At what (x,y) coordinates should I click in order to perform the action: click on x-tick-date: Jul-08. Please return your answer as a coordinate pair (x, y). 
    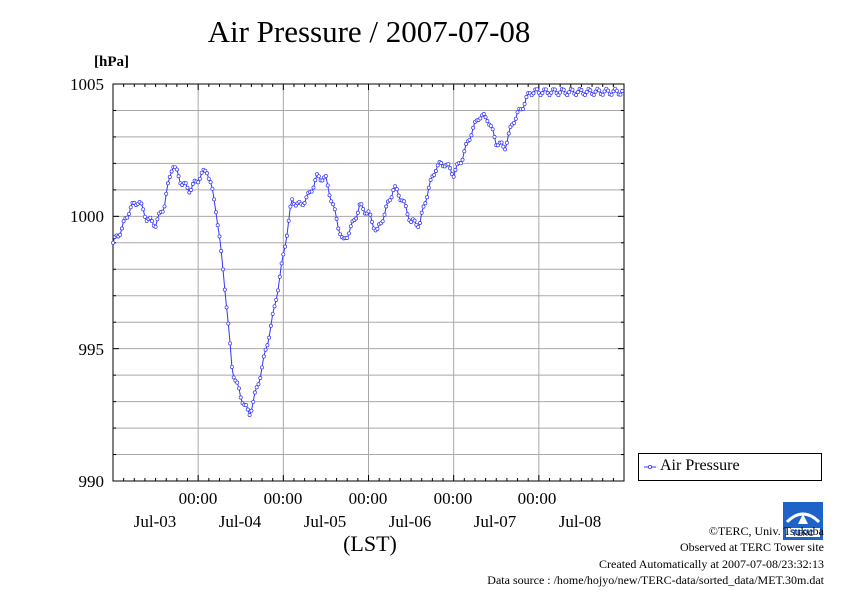
    Looking at the image, I should click on (580, 521).